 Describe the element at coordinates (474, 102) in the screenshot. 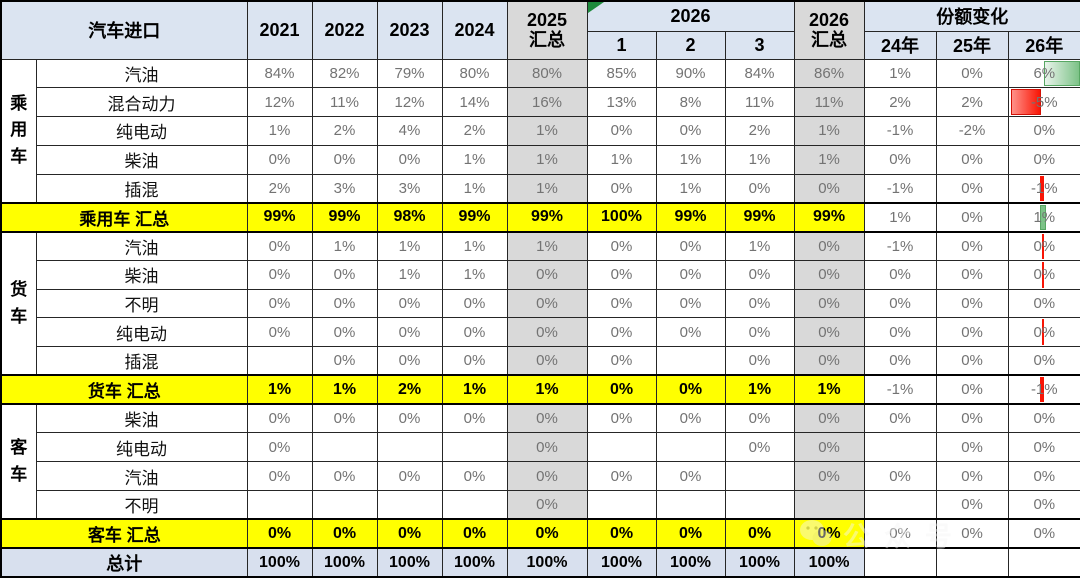

I see `cell-value: 14%` at that location.